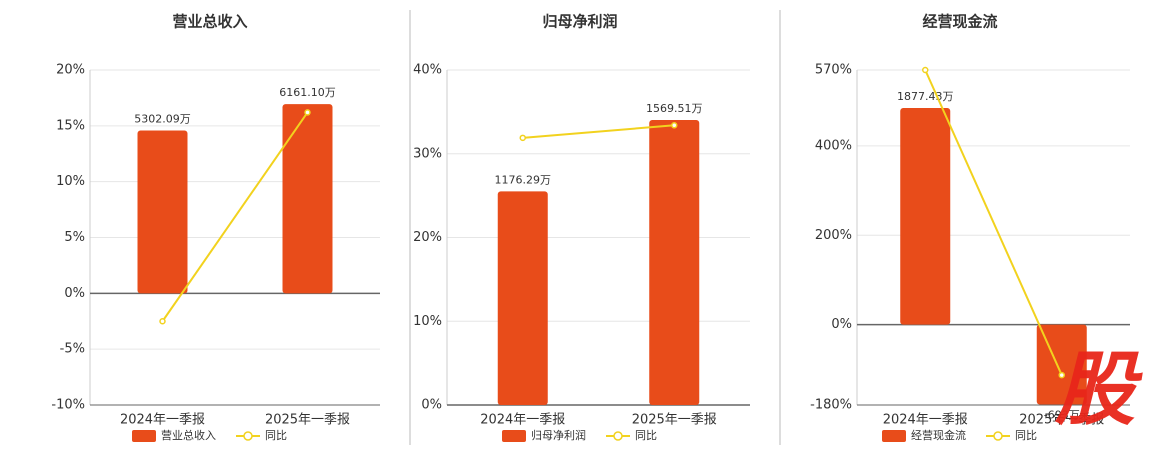 This screenshot has height=450, width=1160. Describe the element at coordinates (959, 22) in the screenshot. I see `chart-title: 经营现金流` at that location.